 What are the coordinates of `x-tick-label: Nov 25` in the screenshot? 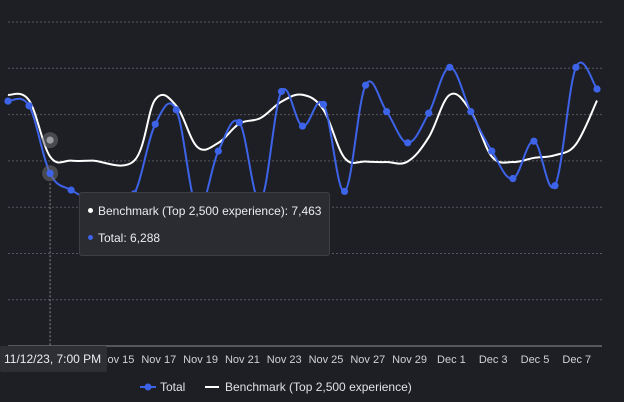 It's located at (326, 360).